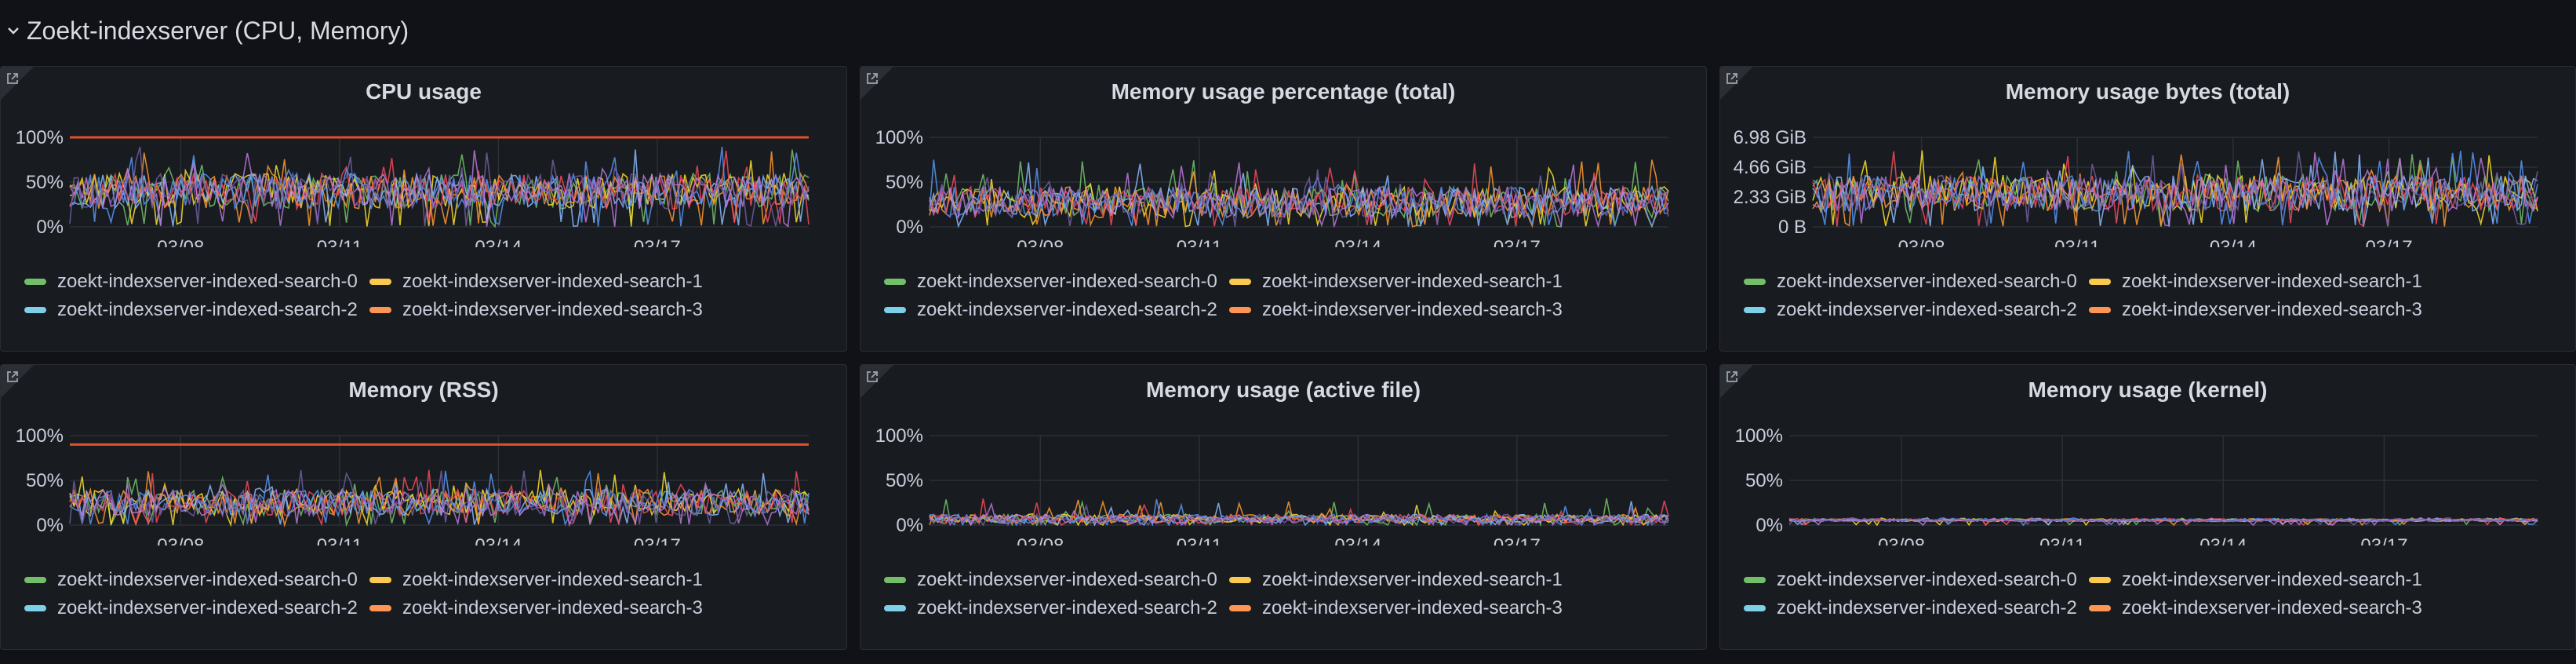 This screenshot has width=2576, height=664. Describe the element at coordinates (40, 436) in the screenshot. I see `y-tick-label: 100%` at that location.